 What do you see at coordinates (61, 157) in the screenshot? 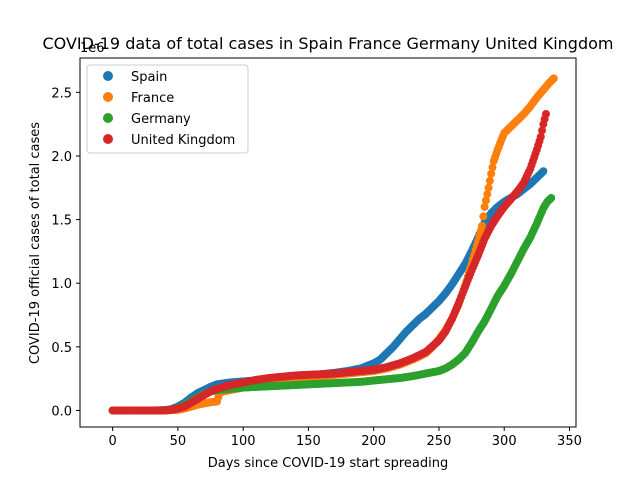
I see `y-tick-label: 2.0` at bounding box center [61, 157].